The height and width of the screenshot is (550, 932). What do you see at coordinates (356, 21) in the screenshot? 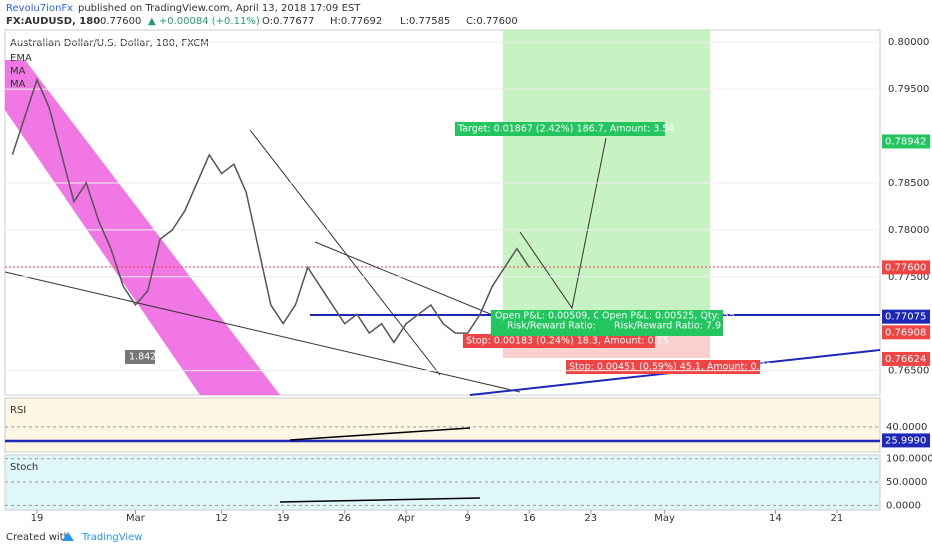
I see `high: H:0.77692` at bounding box center [356, 21].